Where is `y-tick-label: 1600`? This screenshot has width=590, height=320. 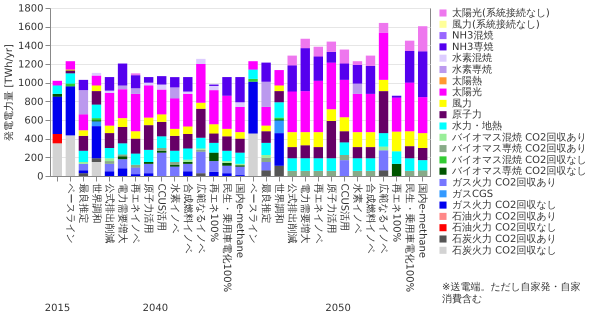 y-tick-label: 1600 is located at coordinates (31, 28).